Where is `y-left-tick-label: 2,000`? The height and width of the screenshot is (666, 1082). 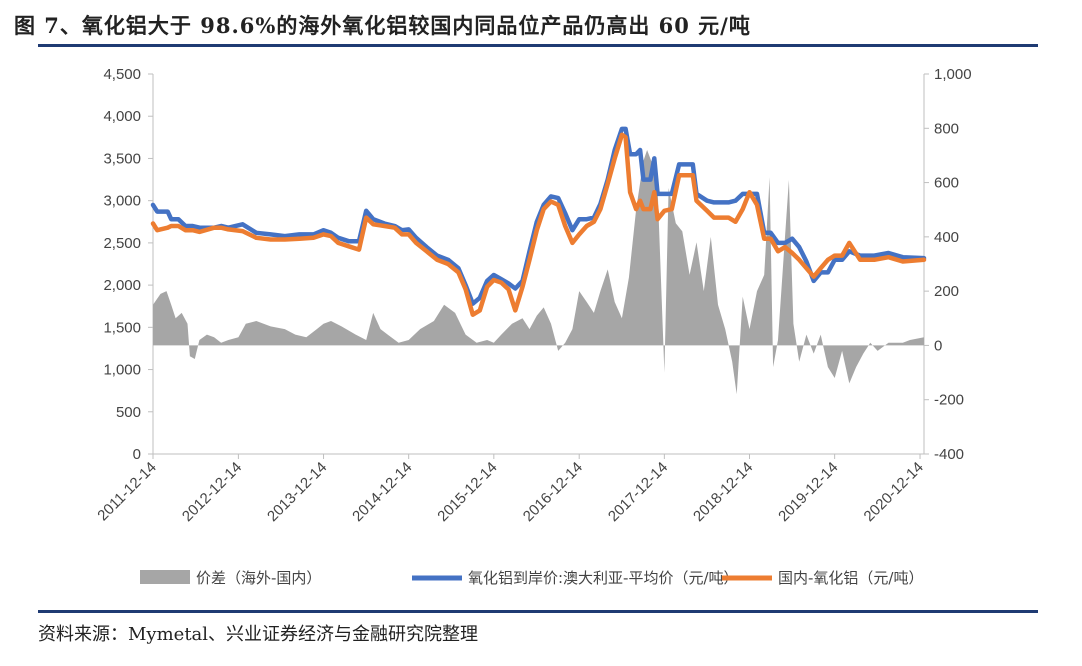
y-left-tick-label: 2,000 is located at coordinates (122, 285).